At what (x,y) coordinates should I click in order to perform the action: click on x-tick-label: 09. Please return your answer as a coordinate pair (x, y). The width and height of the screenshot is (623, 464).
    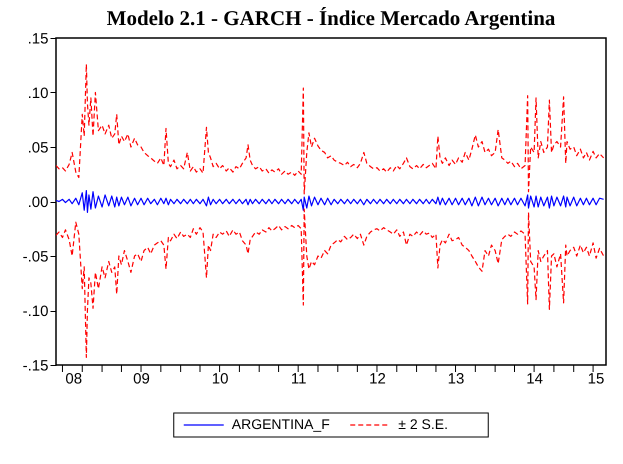
    Looking at the image, I should click on (141, 379).